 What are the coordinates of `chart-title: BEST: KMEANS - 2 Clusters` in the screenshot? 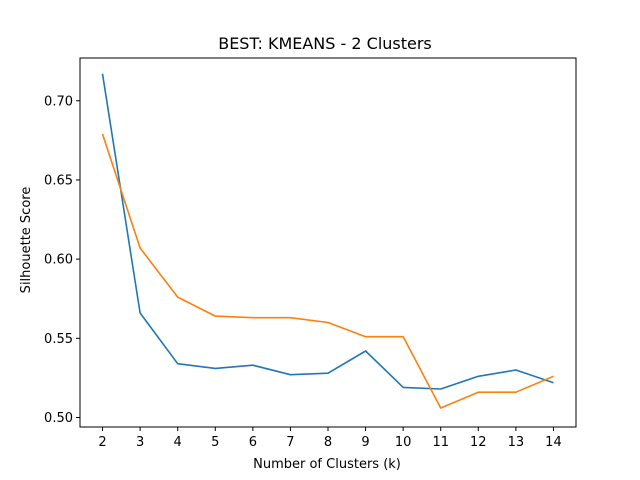 It's located at (325, 43).